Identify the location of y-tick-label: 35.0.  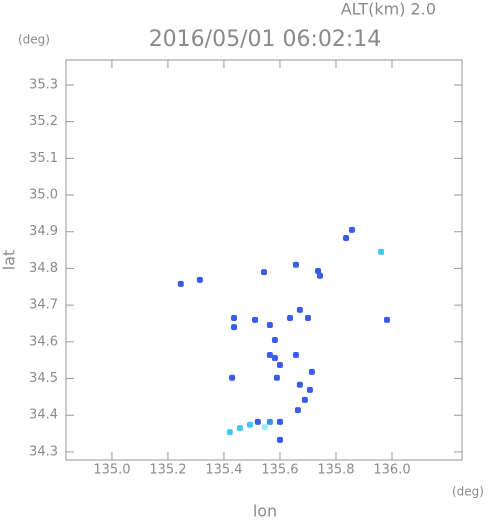
(43, 195).